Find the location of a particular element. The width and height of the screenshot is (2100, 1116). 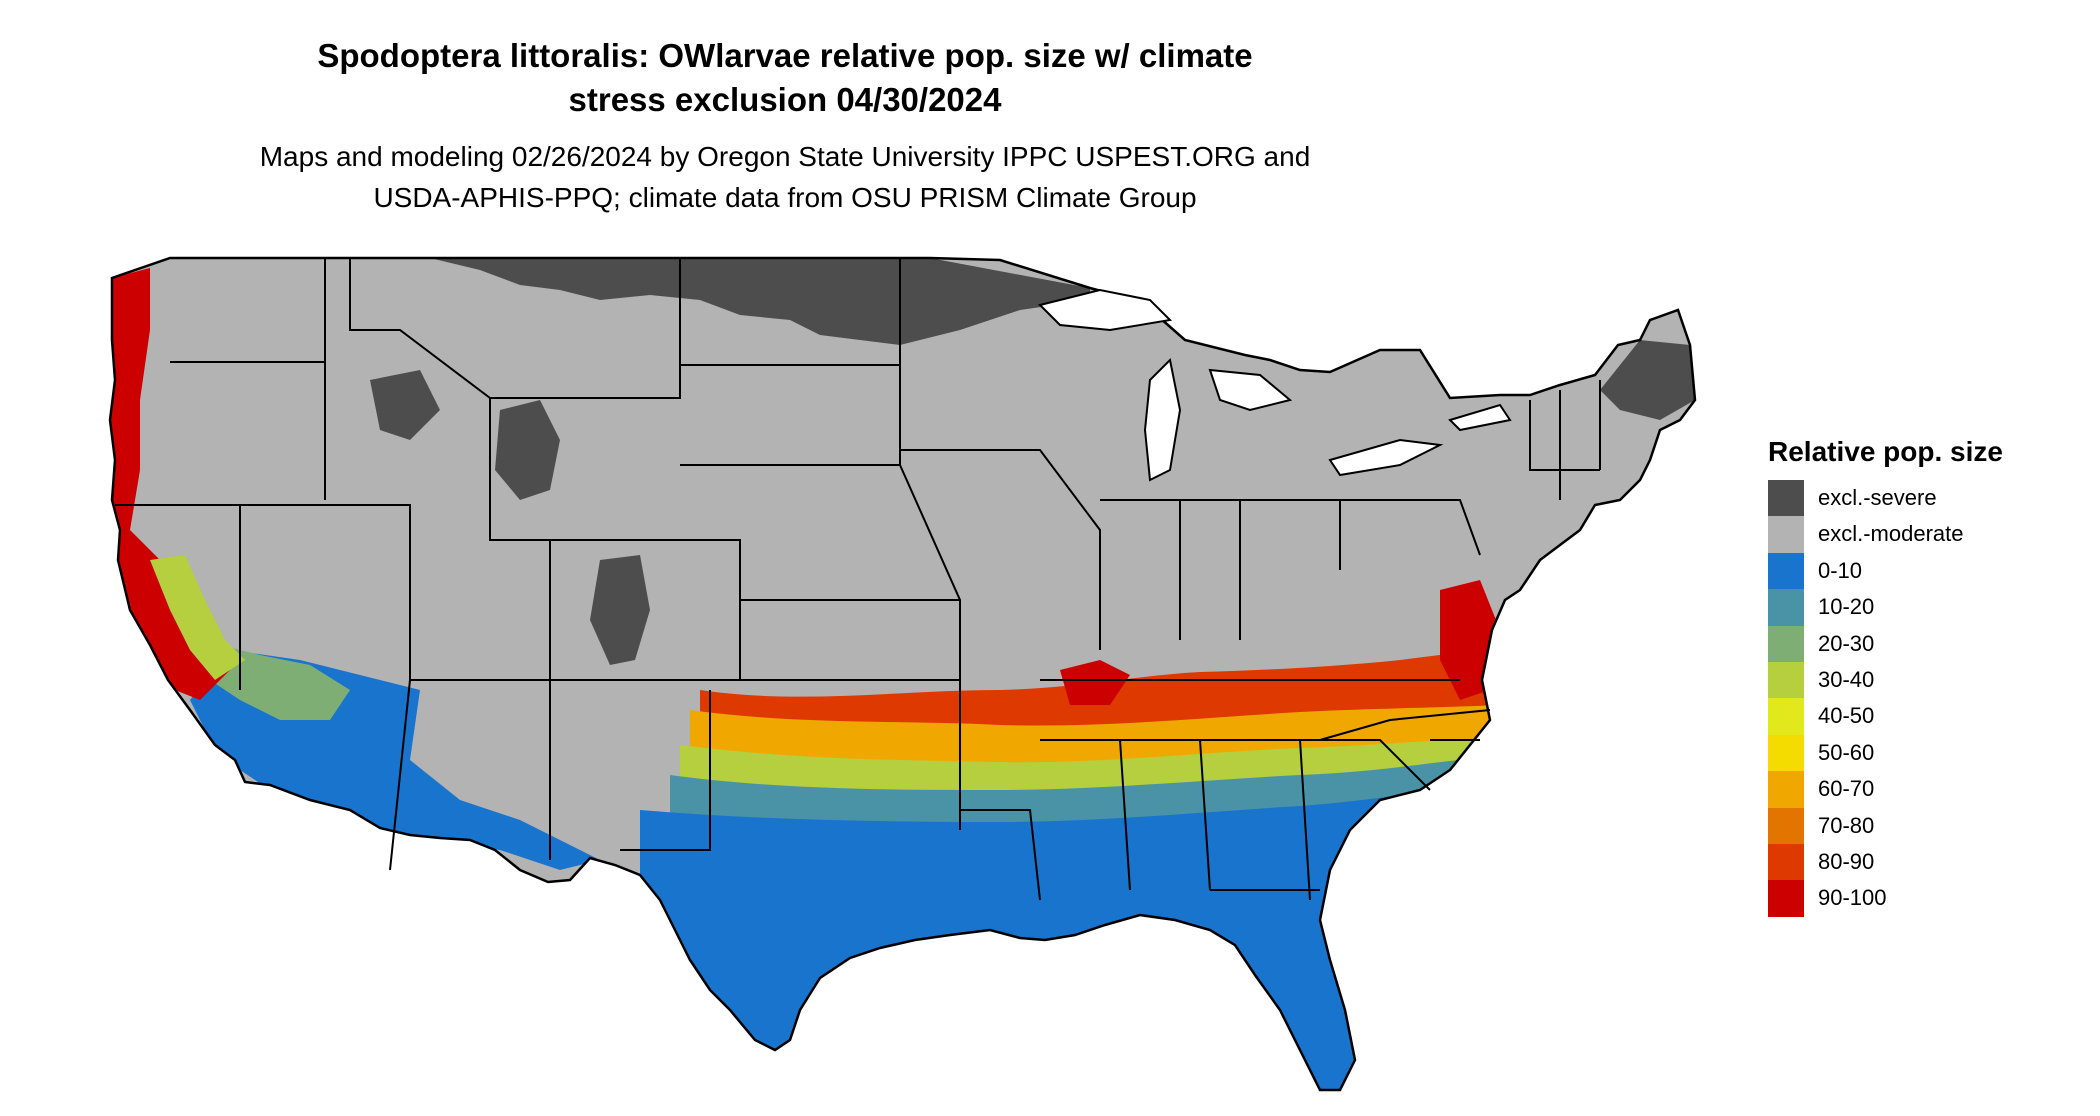

legend-label: 90-100 is located at coordinates (1852, 898).